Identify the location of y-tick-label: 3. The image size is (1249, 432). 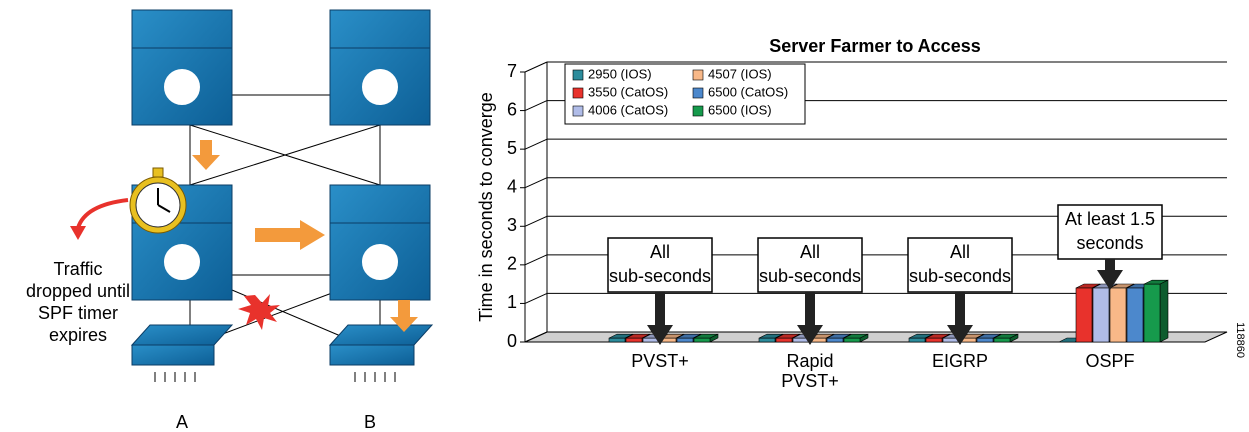
(512, 225).